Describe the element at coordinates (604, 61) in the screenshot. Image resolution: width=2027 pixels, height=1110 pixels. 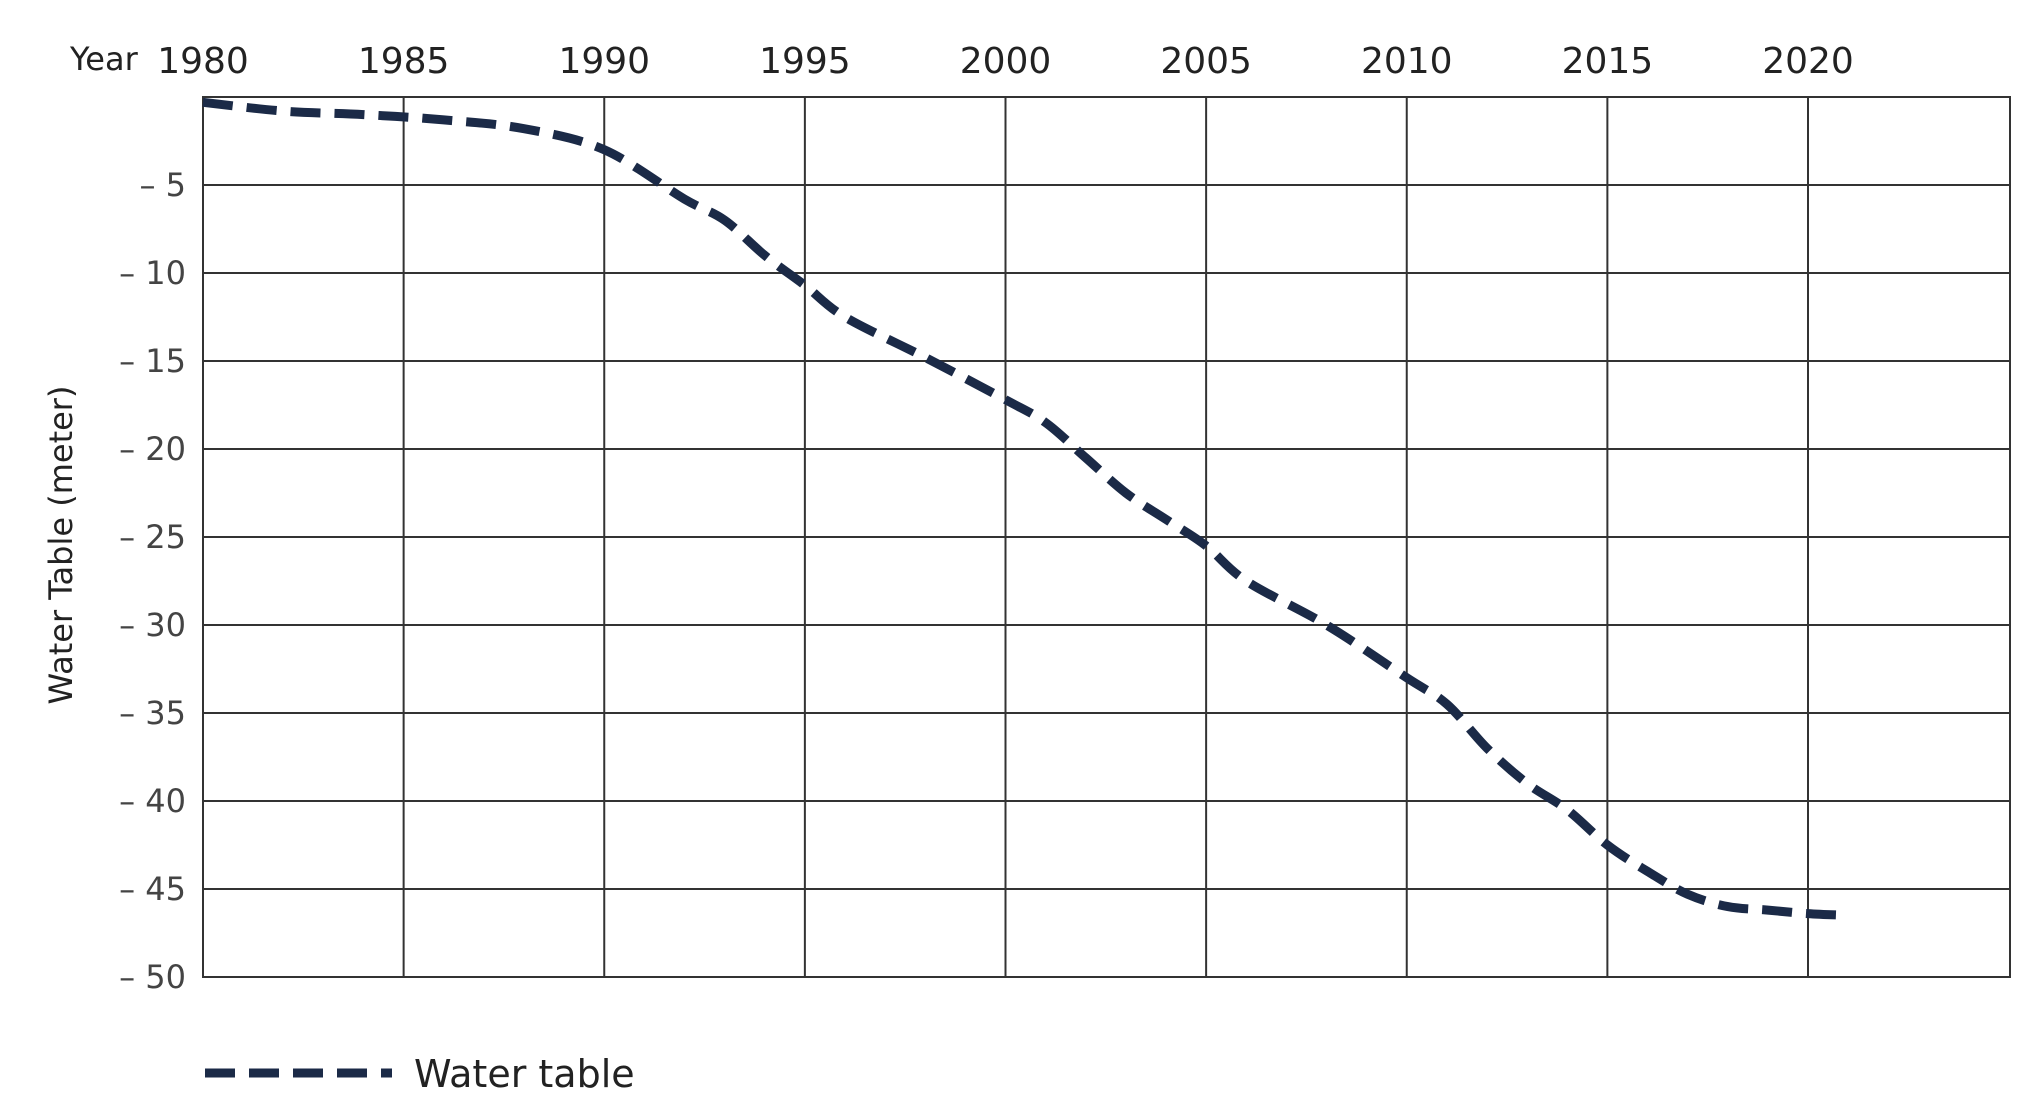
I see `x-tick-label: 1990` at that location.